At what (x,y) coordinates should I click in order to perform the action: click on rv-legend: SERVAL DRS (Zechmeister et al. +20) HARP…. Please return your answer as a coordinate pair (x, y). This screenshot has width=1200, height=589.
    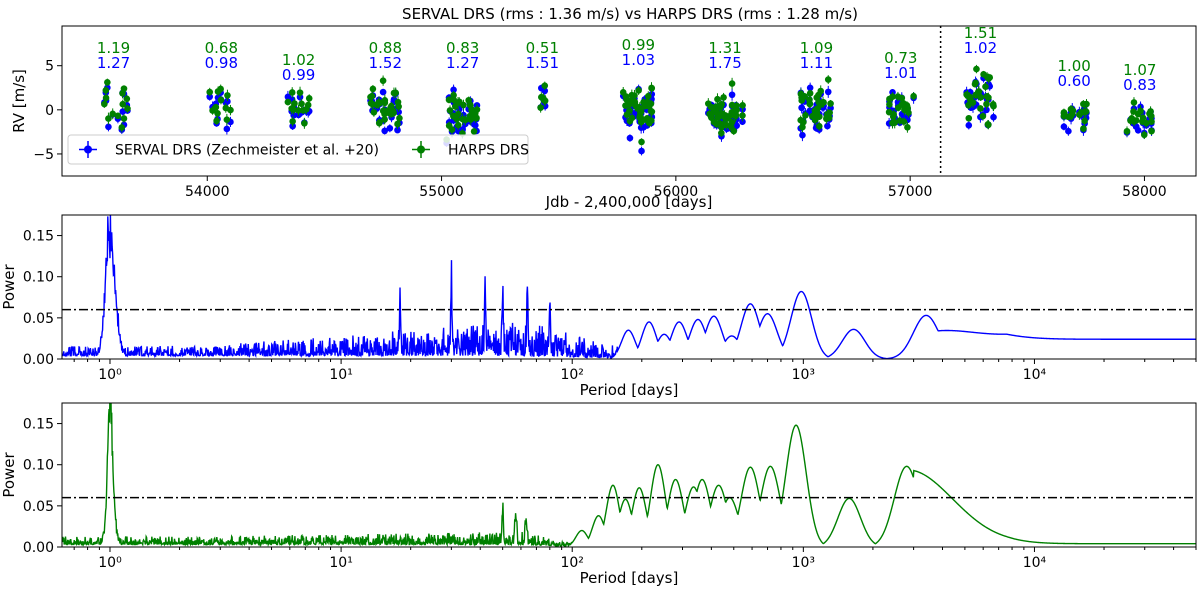
    Looking at the image, I should click on (298, 149).